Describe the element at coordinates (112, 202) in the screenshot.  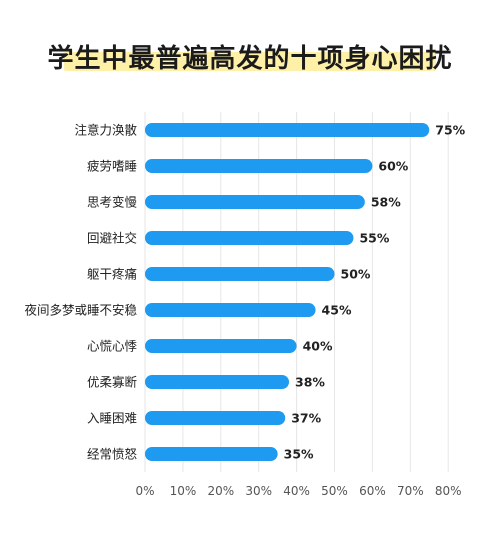
I see `category-label: 思考变慢` at that location.